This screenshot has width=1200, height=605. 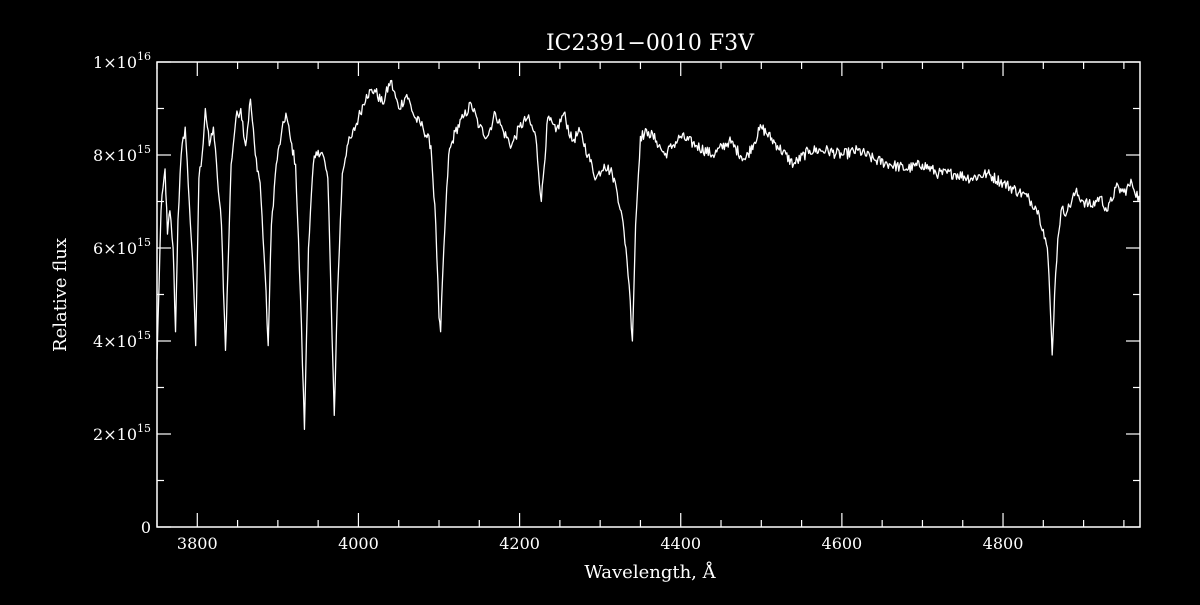 What do you see at coordinates (122, 433) in the screenshot?
I see `y-tick-label: 2×10¹⁵` at bounding box center [122, 433].